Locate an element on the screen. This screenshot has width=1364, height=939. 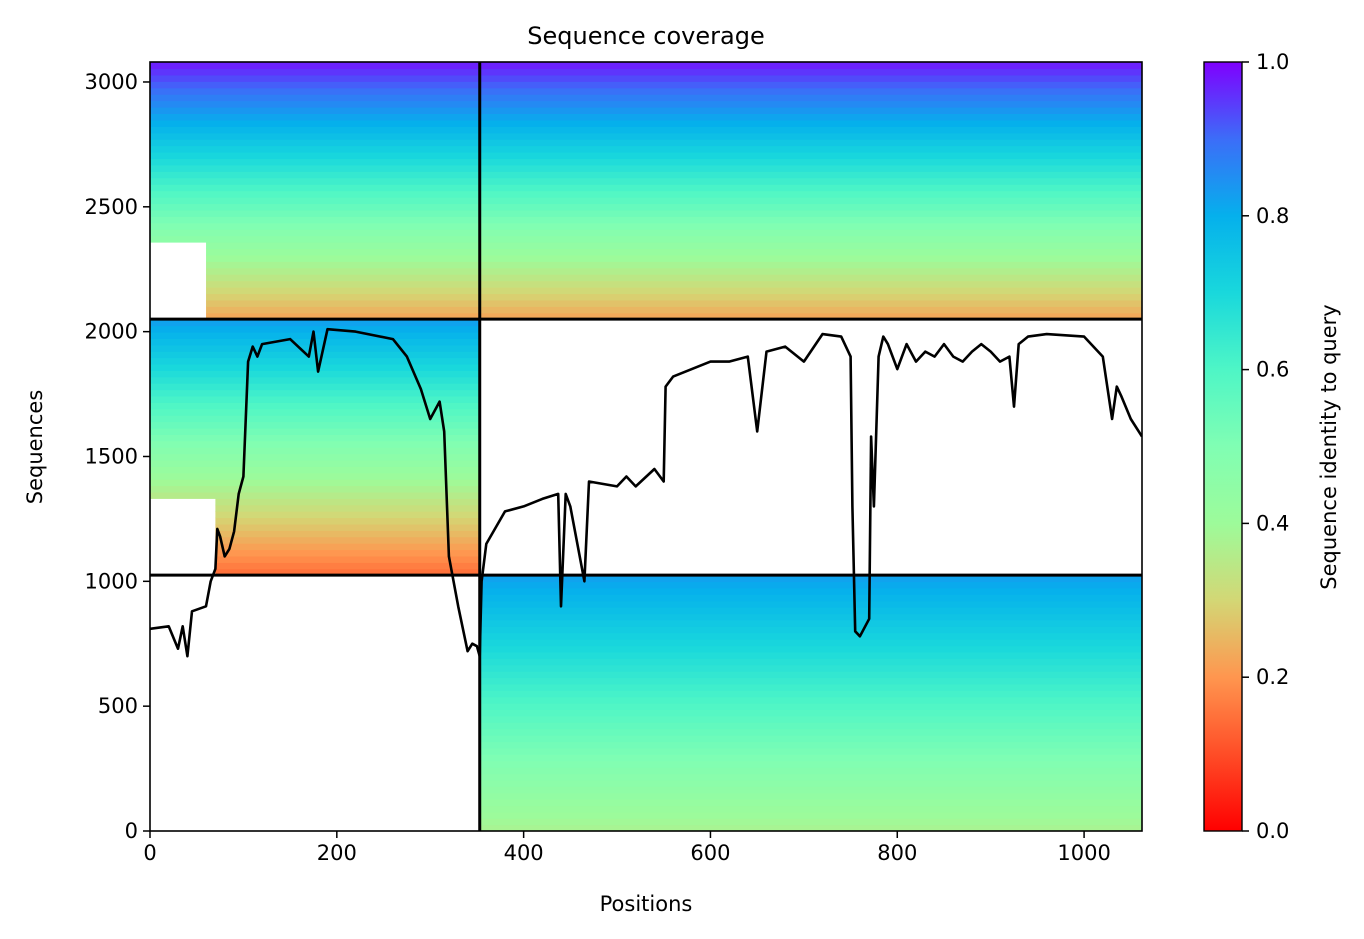
x-tick-label: 400 is located at coordinates (524, 853).